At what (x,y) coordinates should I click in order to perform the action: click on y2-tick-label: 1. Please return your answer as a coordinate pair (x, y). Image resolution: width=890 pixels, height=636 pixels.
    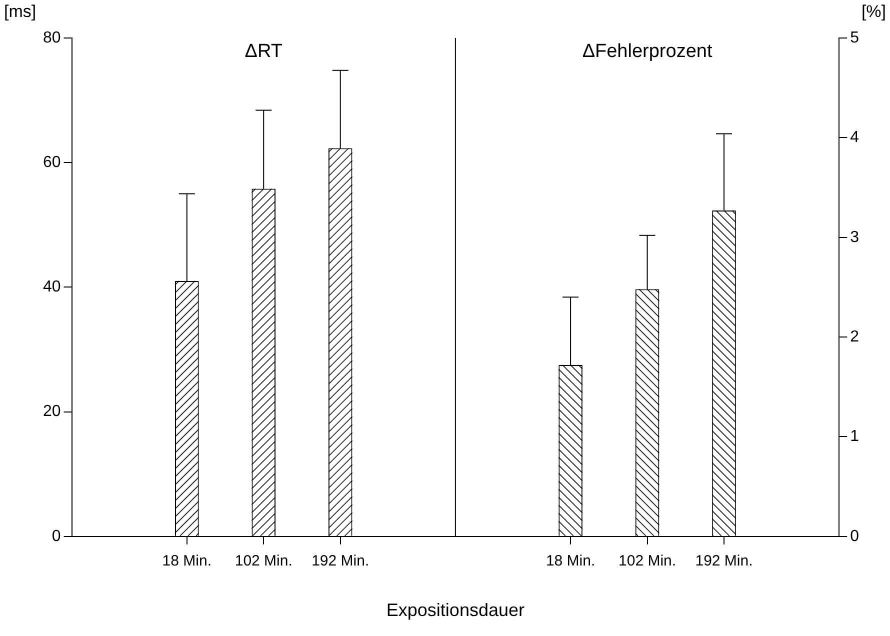
    Looking at the image, I should click on (855, 437).